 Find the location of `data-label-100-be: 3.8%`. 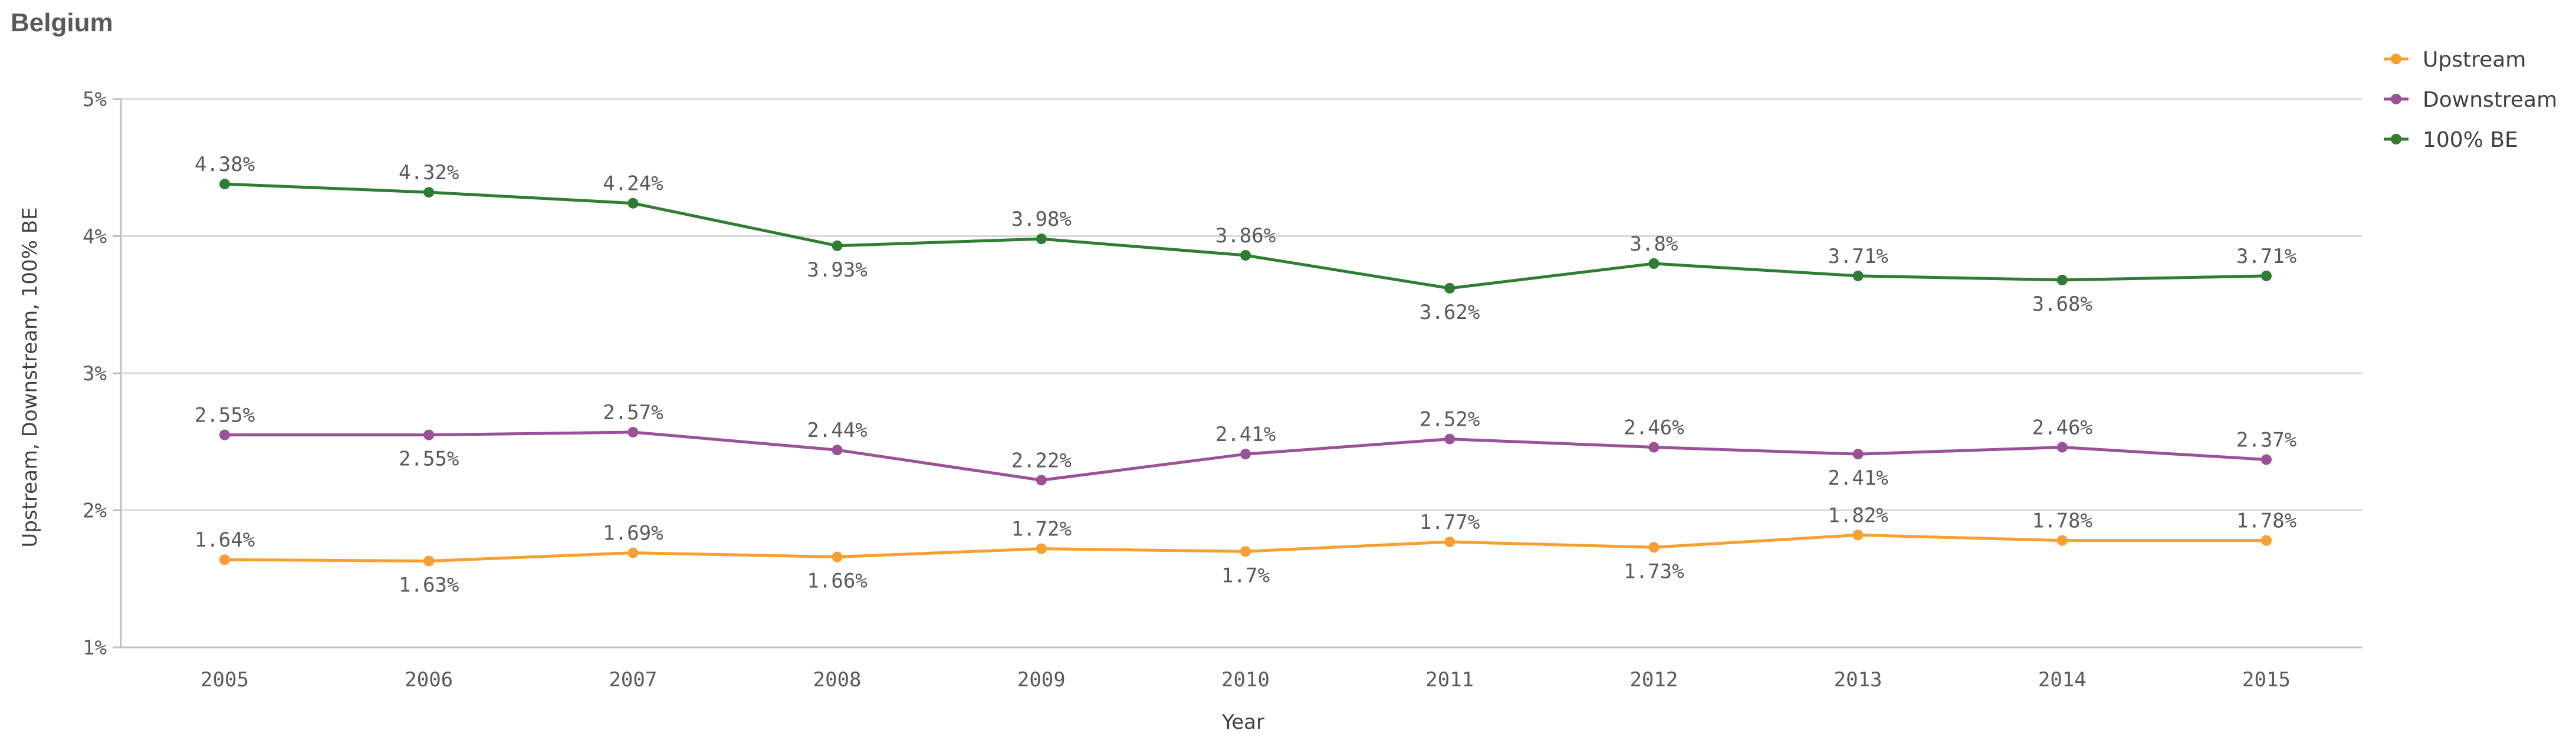

data-label-100-be: 3.8% is located at coordinates (1653, 244).